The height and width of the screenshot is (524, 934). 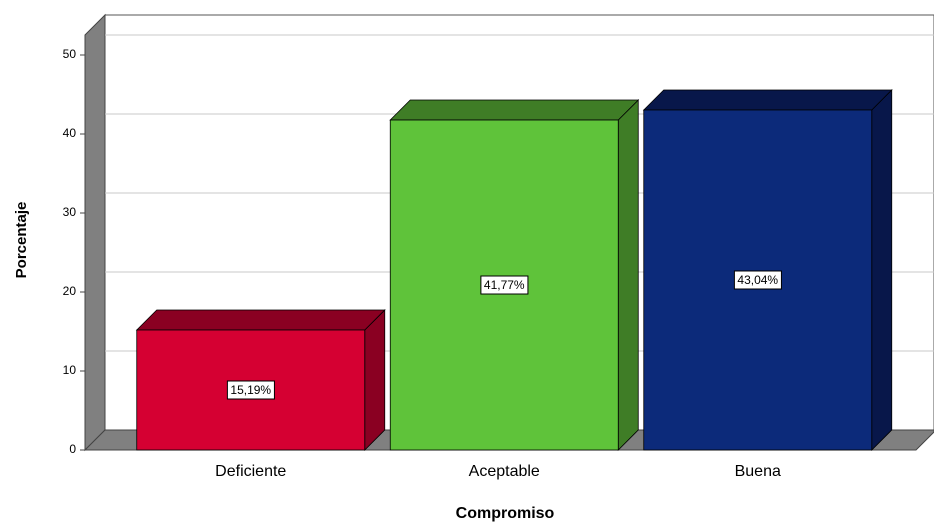 I want to click on x-axis-title: Compromiso, so click(x=505, y=513).